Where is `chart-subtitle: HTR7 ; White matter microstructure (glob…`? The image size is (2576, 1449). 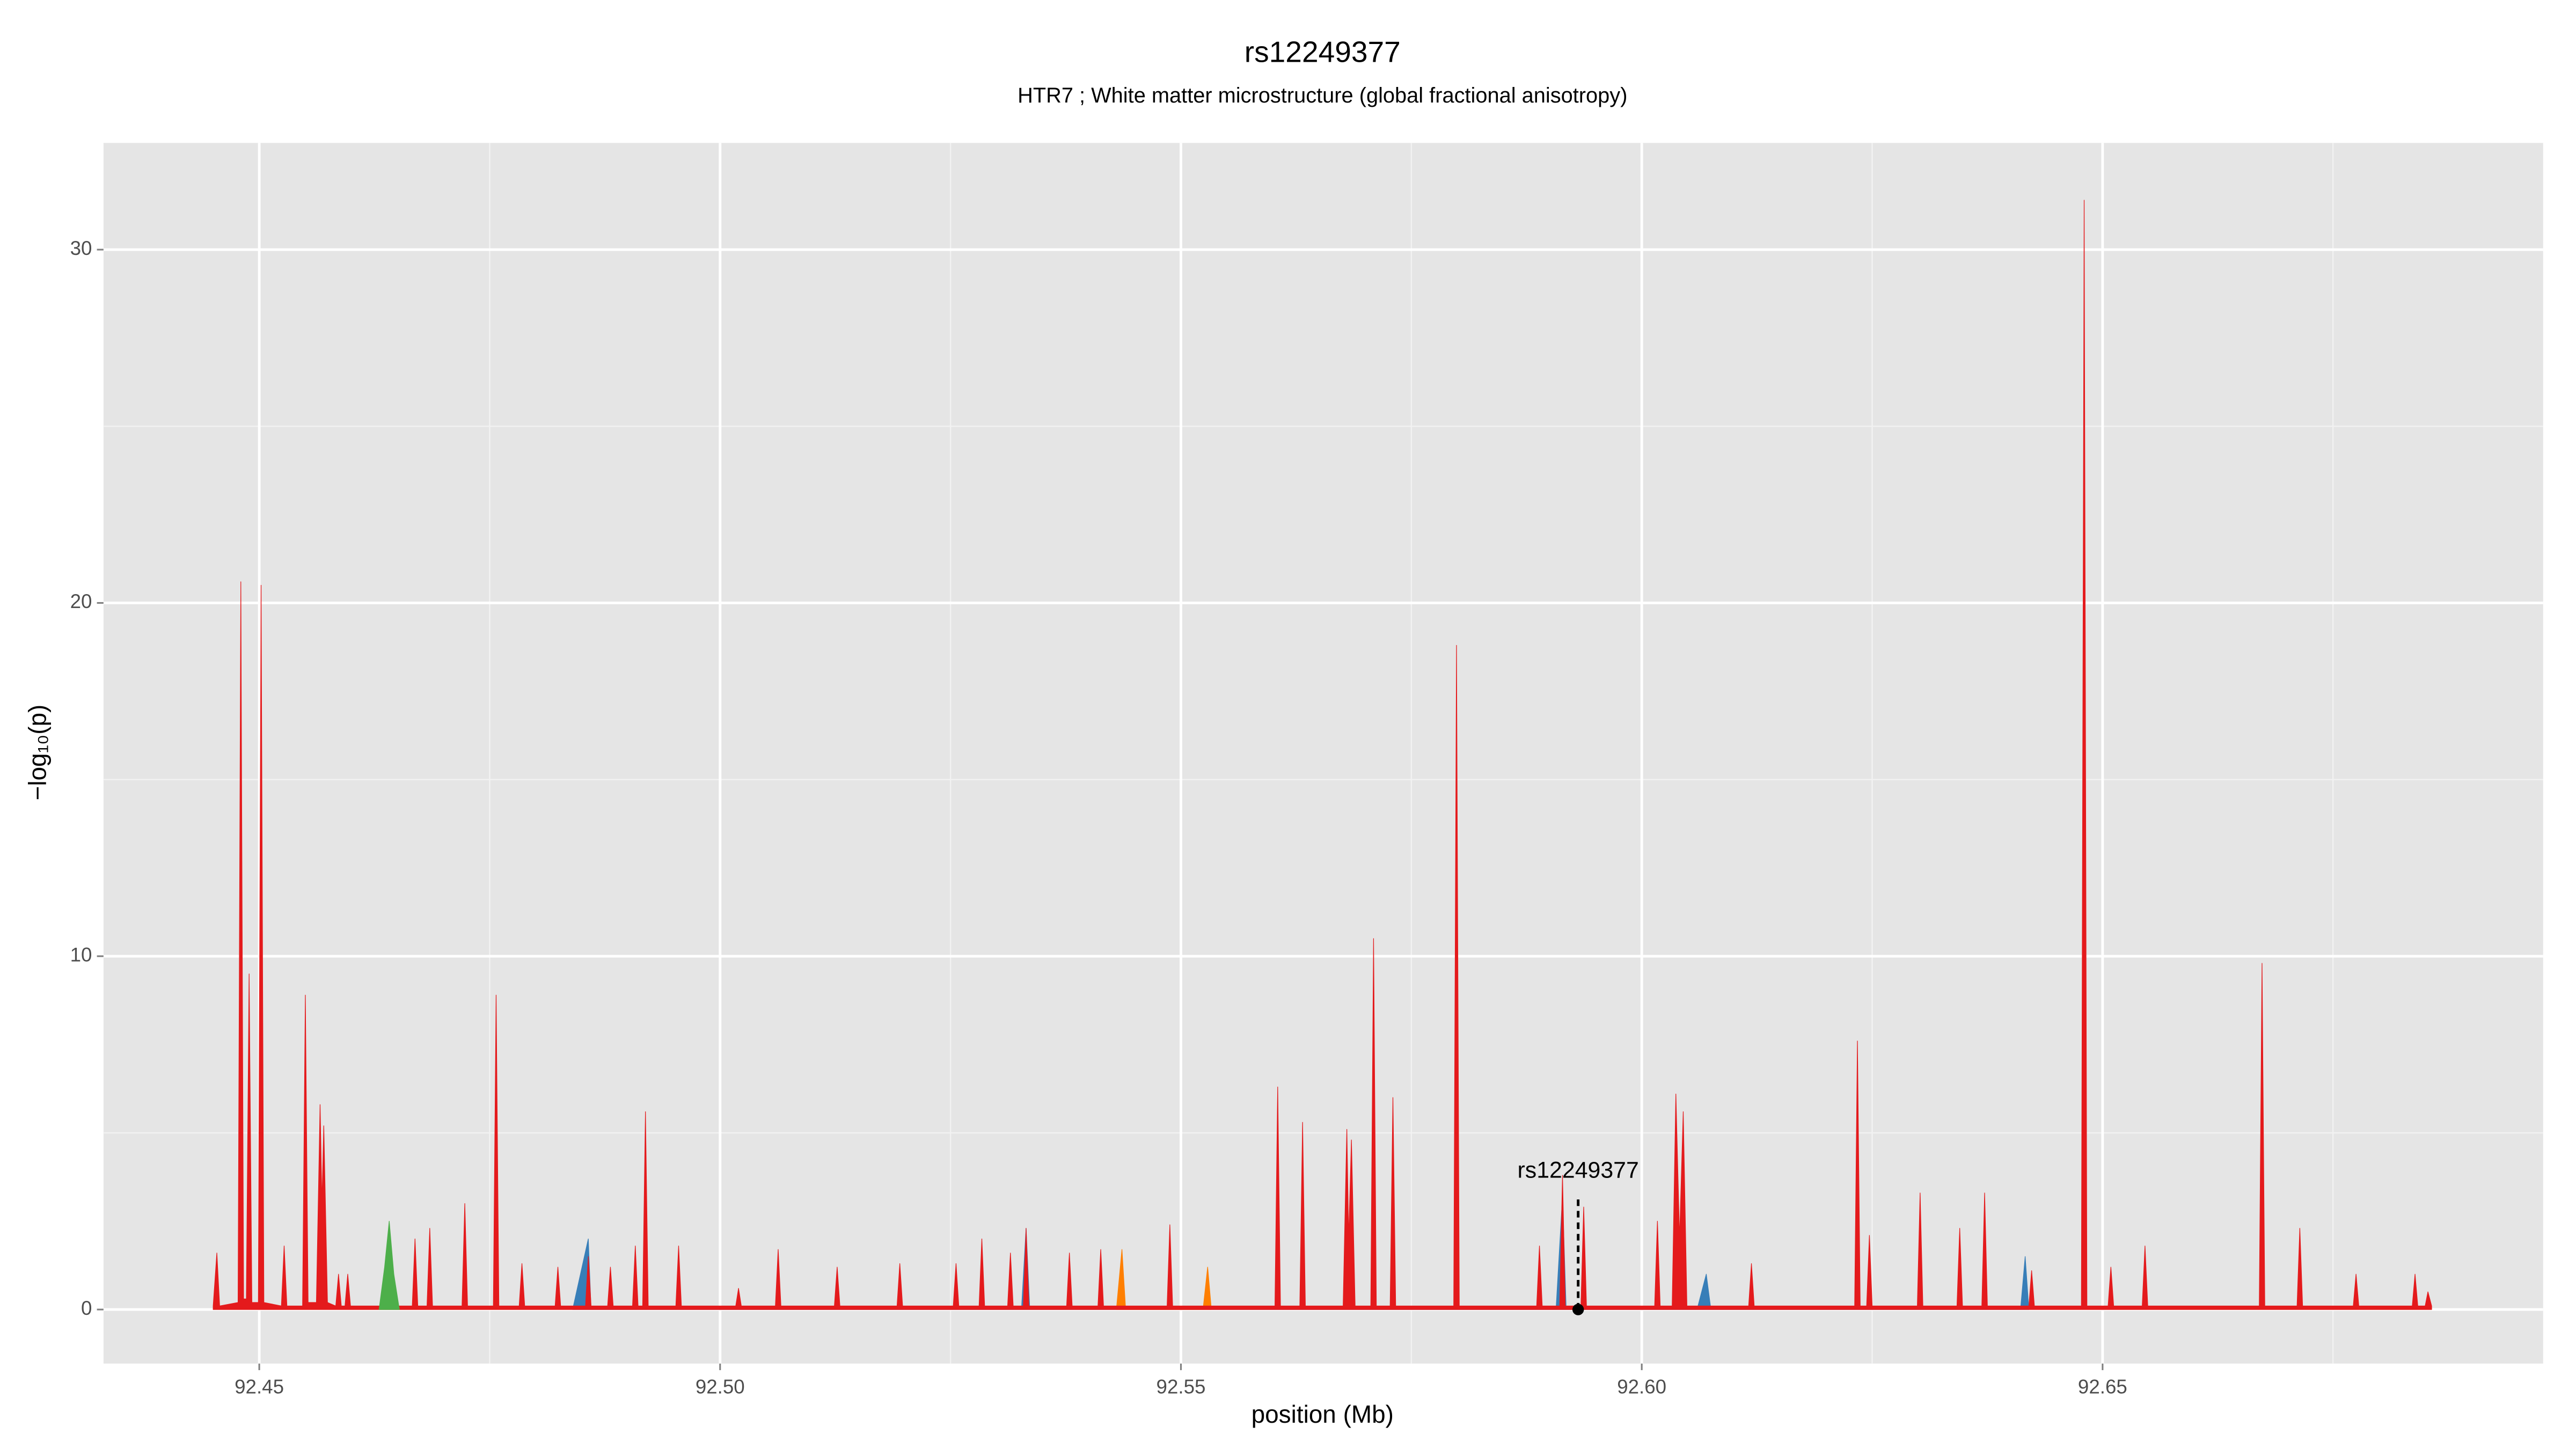 chart-subtitle: HTR7 ; White matter microstructure (glob… is located at coordinates (1322, 95).